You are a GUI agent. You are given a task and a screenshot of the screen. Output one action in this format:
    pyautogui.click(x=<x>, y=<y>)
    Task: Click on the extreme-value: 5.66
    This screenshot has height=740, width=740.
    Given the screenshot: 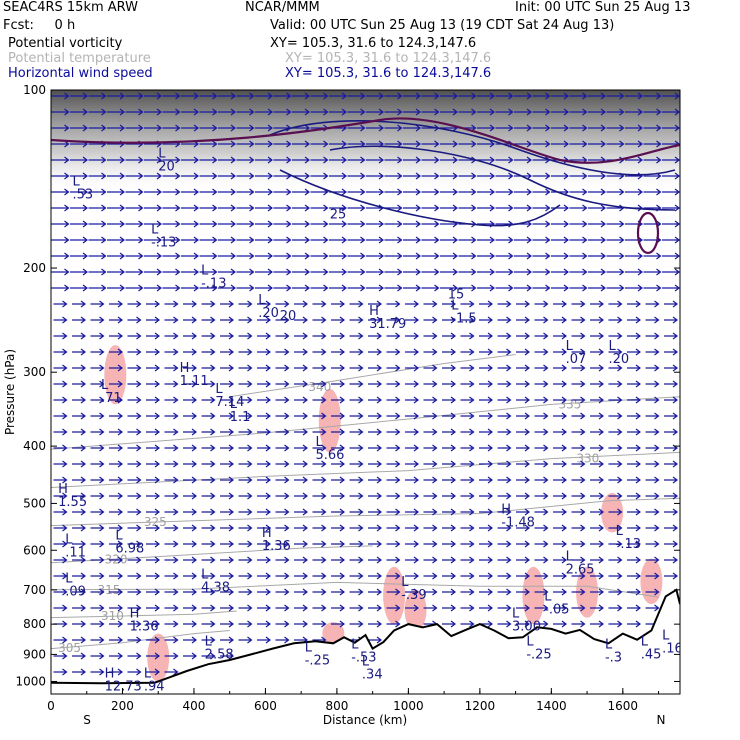 What is the action you would take?
    pyautogui.click(x=329, y=455)
    